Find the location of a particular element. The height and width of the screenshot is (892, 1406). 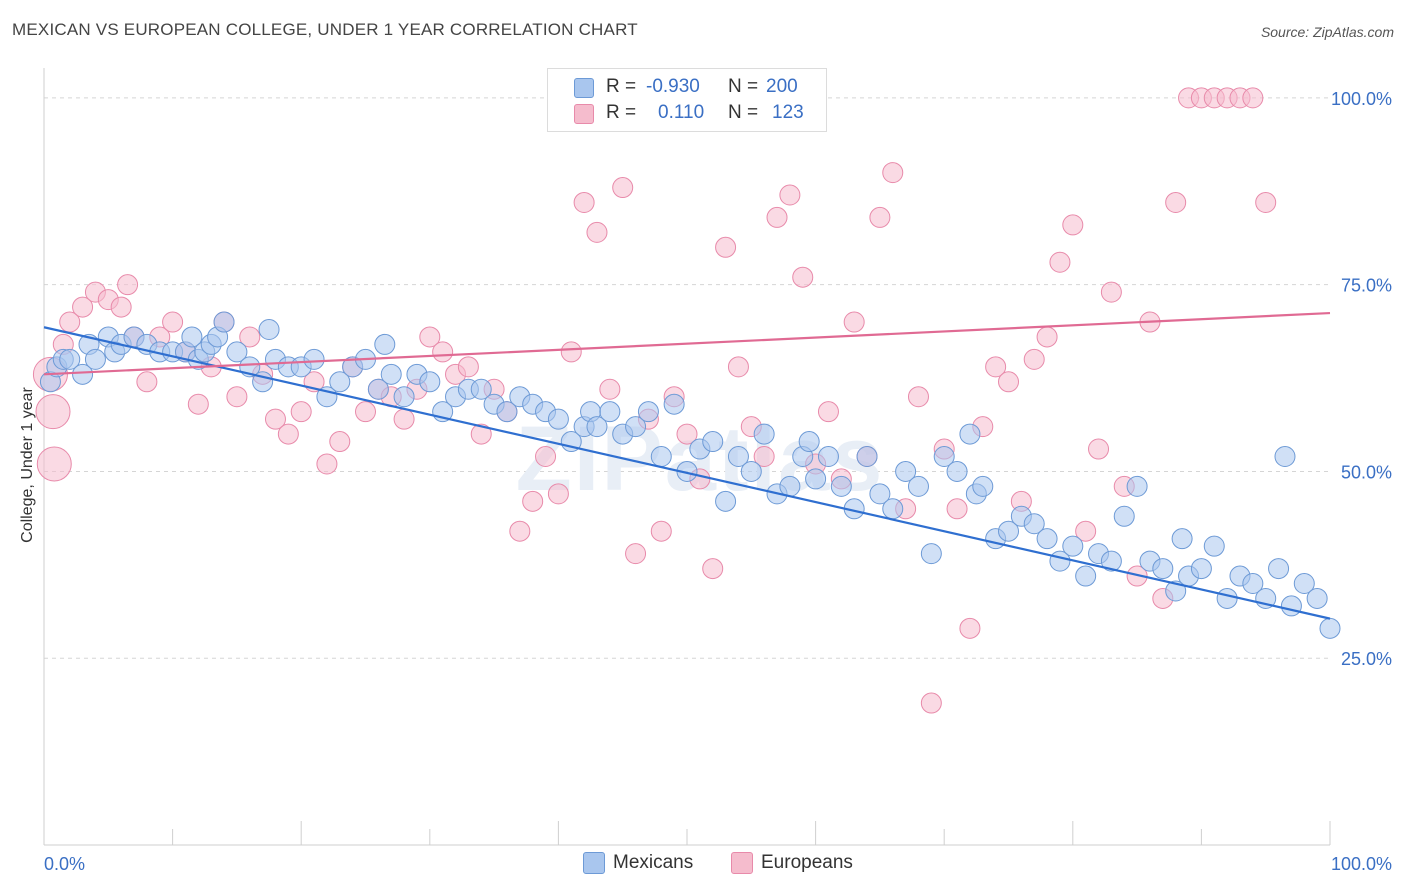

europeans-legend-label: Europeans is located at coordinates (807, 862).